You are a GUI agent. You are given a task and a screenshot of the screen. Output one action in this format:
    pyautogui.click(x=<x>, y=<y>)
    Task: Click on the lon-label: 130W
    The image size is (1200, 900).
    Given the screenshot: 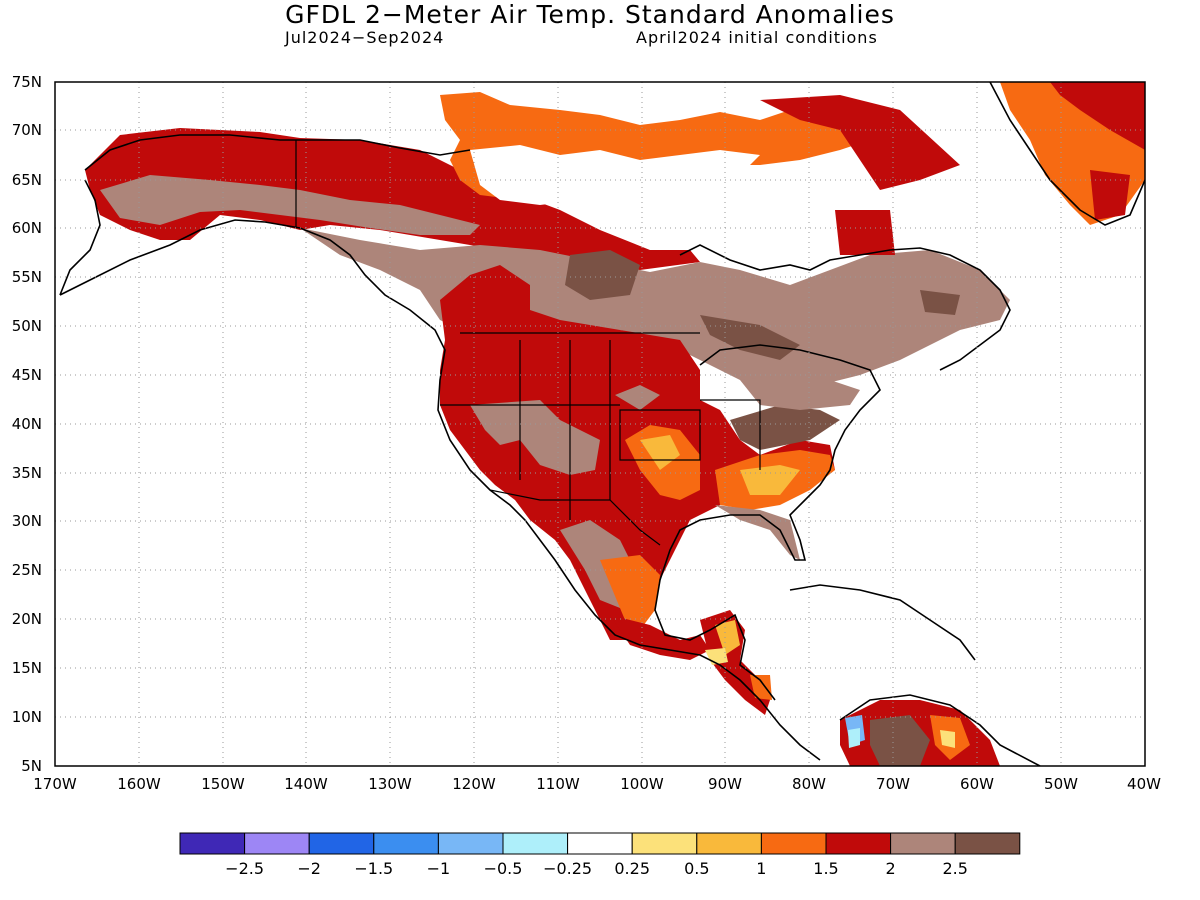 What is the action you would take?
    pyautogui.click(x=390, y=784)
    